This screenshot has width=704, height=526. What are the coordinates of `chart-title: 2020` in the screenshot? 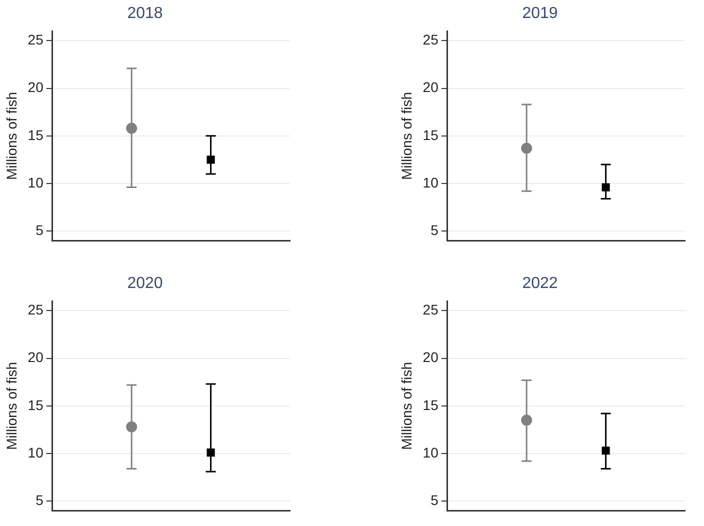 It's located at (145, 283).